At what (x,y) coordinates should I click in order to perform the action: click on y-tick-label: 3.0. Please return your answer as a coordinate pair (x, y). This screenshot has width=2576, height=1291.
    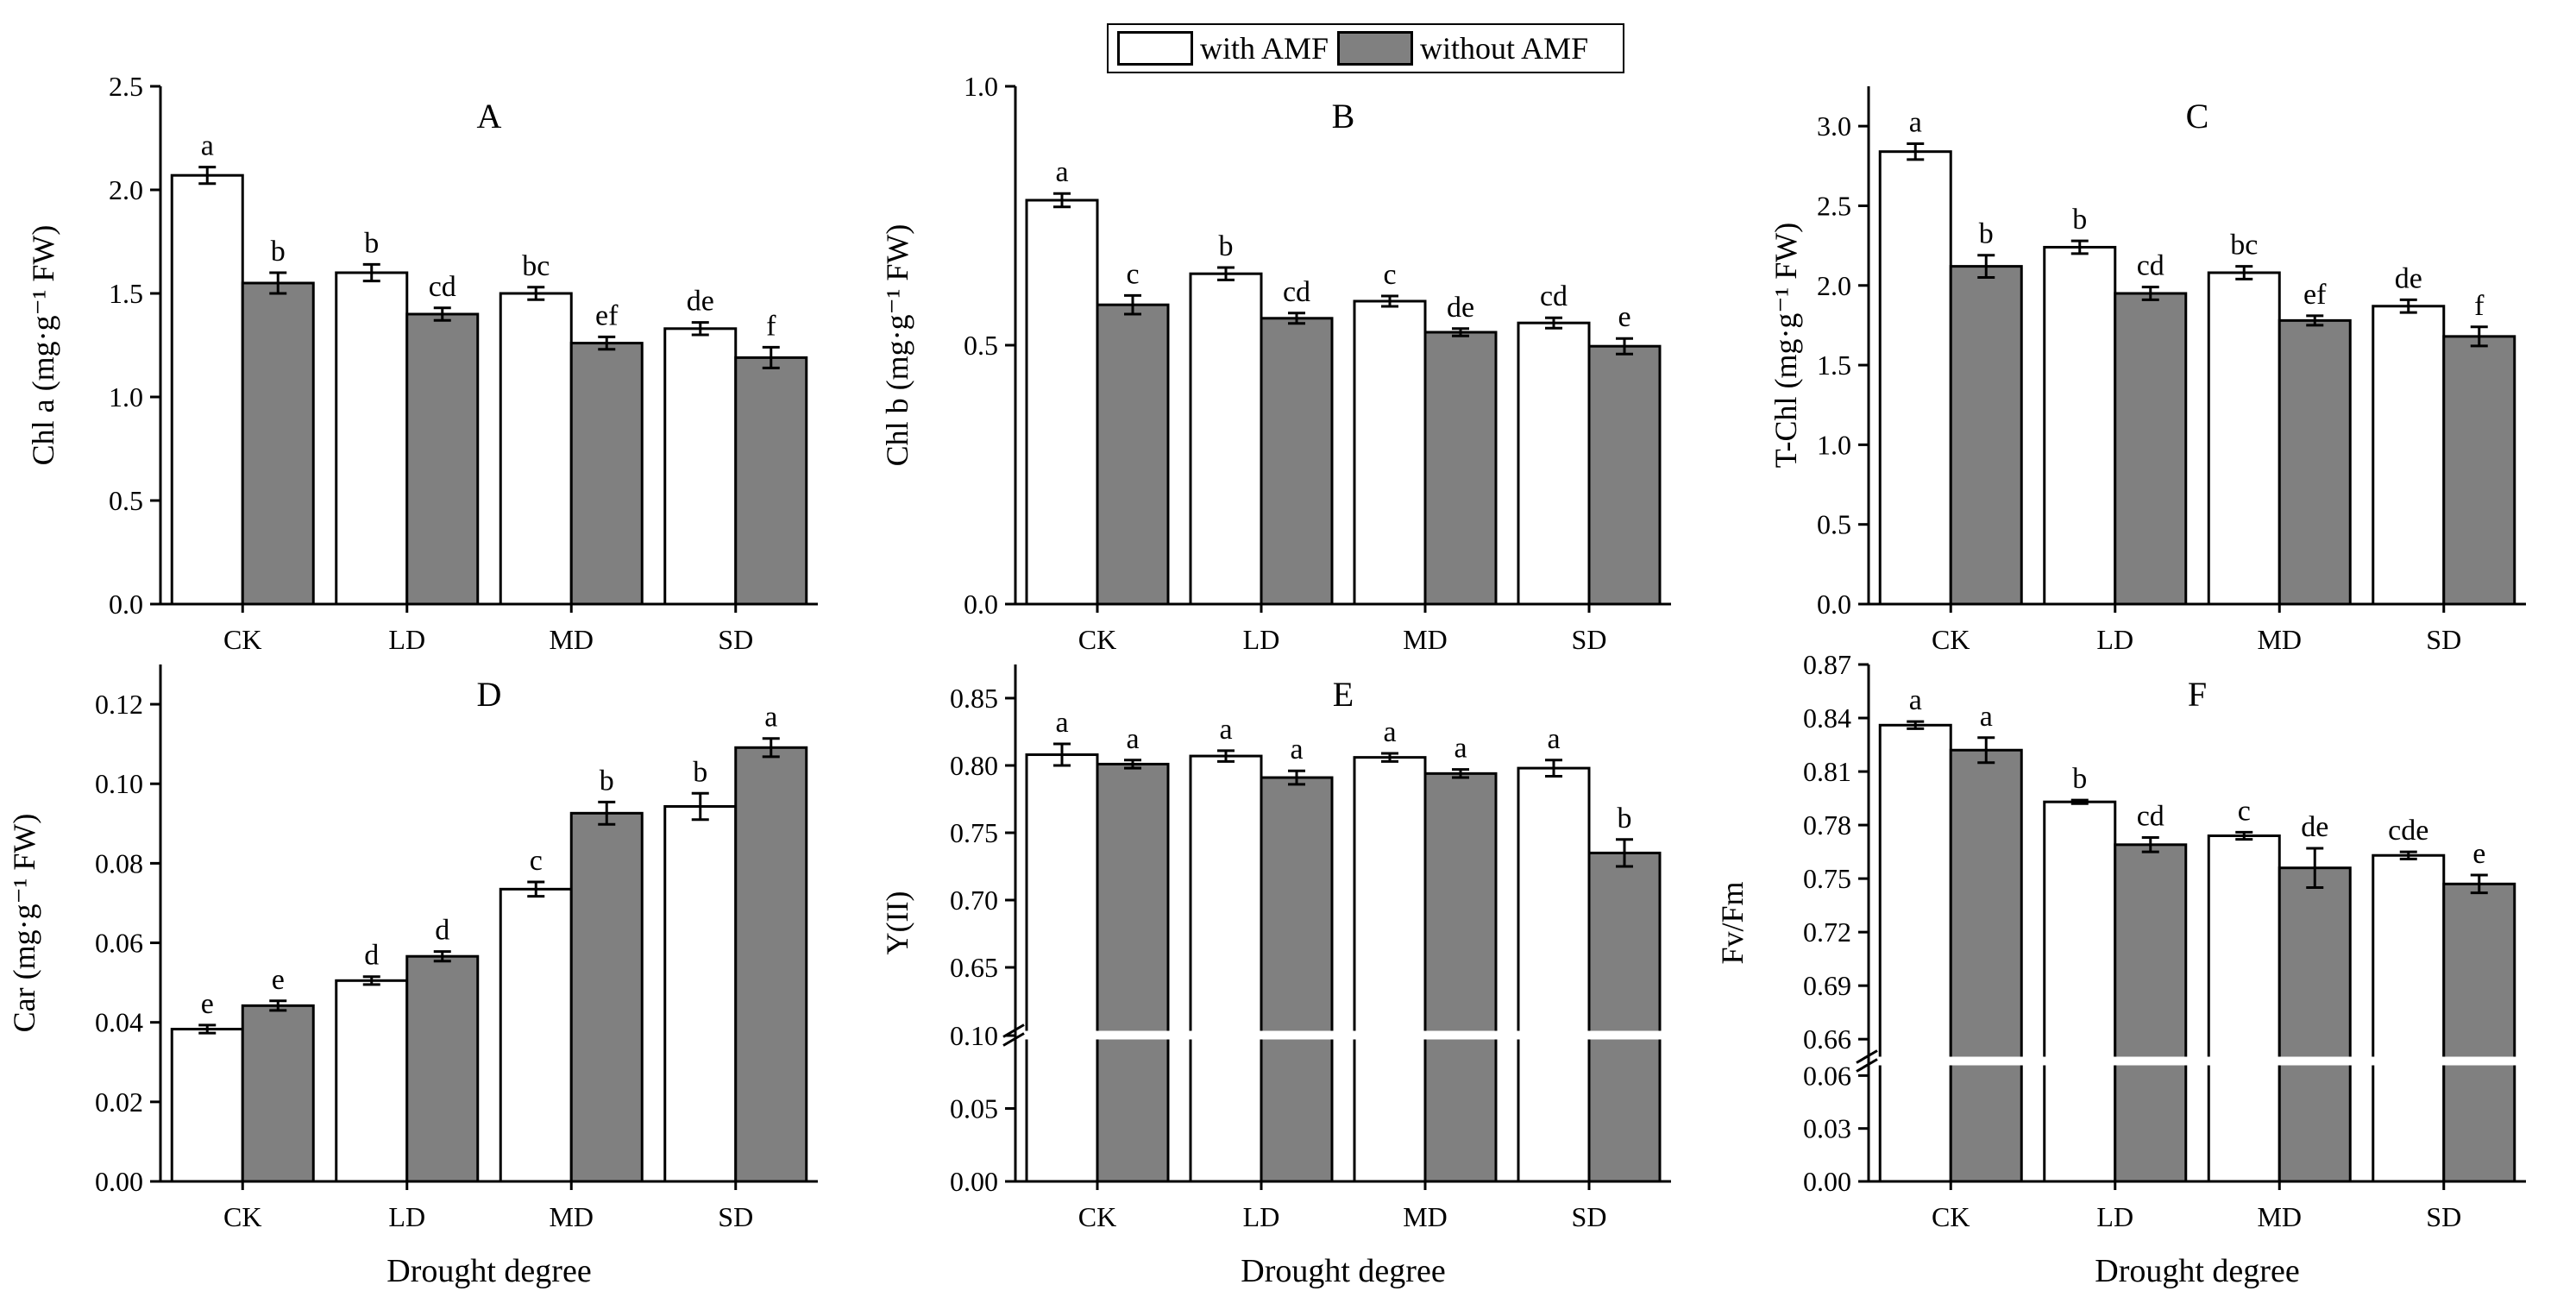
    Looking at the image, I should click on (1834, 126).